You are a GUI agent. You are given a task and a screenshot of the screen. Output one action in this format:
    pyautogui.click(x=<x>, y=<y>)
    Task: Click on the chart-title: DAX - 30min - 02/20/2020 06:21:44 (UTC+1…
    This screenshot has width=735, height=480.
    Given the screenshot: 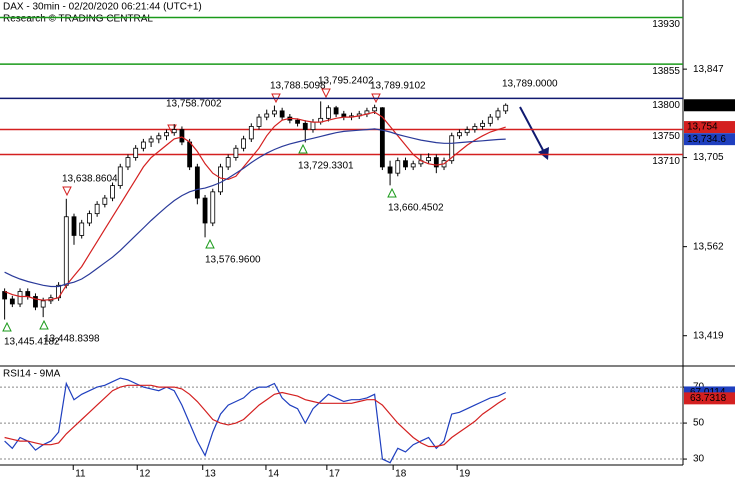 What is the action you would take?
    pyautogui.click(x=102, y=7)
    